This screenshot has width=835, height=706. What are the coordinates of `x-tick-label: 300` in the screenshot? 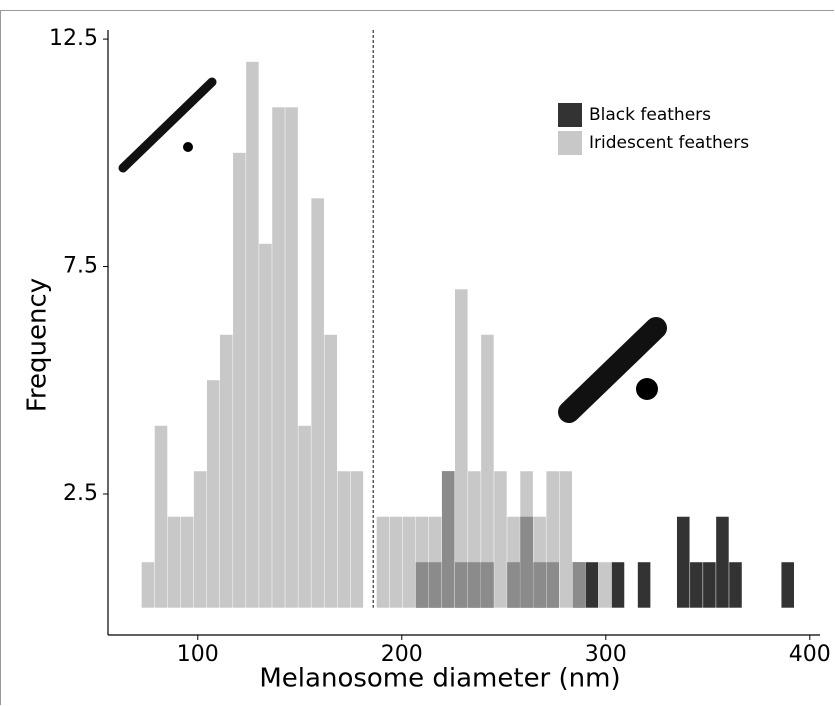 It's located at (606, 654).